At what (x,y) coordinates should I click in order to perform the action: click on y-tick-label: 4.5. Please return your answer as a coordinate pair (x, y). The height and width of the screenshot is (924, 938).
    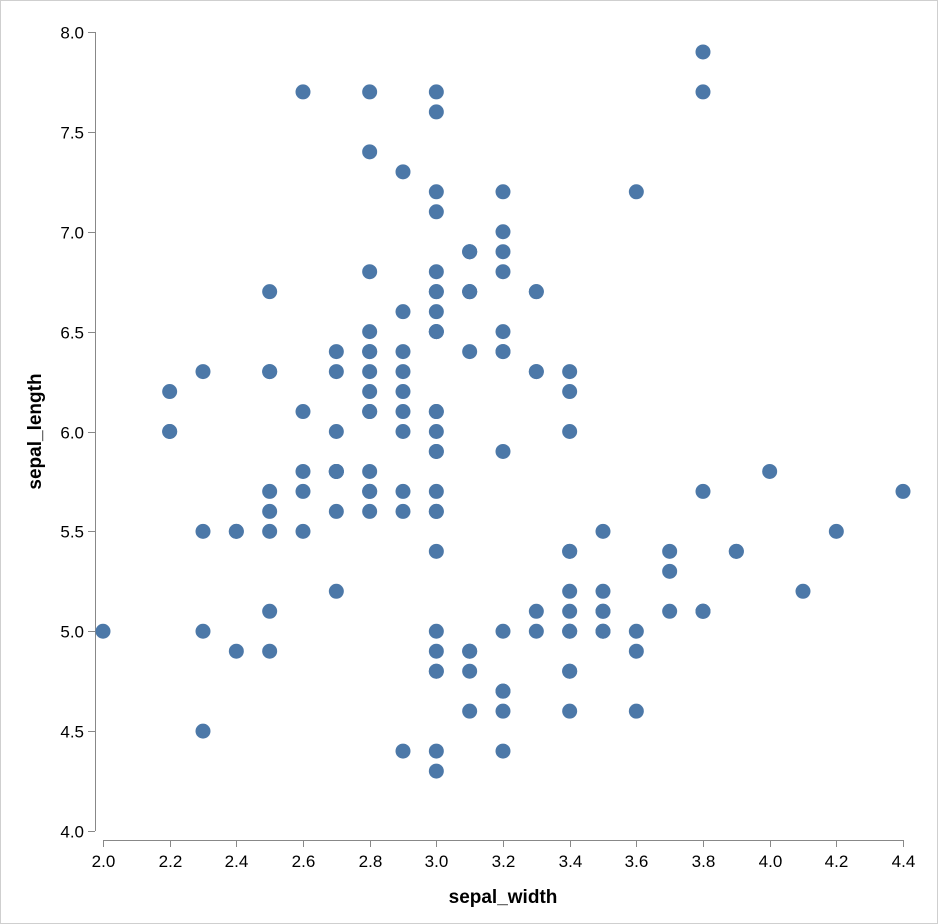
    Looking at the image, I should click on (72, 732).